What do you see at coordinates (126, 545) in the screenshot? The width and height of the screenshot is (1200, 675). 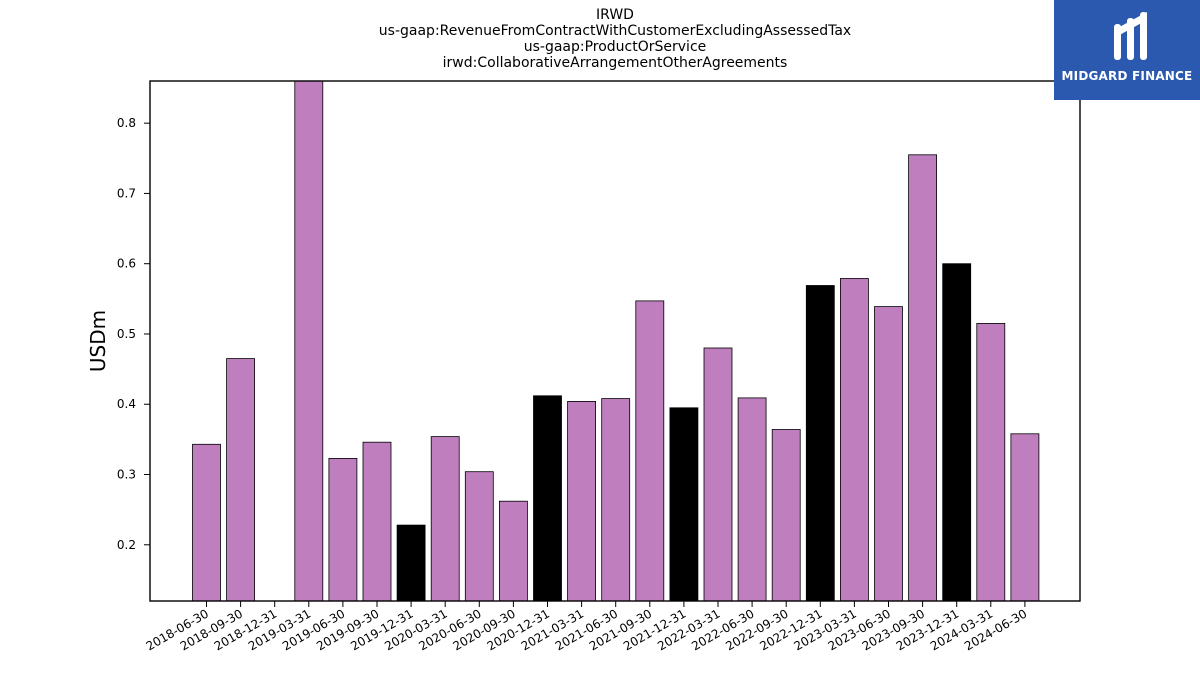 I see `y-tick-label: 0.2` at bounding box center [126, 545].